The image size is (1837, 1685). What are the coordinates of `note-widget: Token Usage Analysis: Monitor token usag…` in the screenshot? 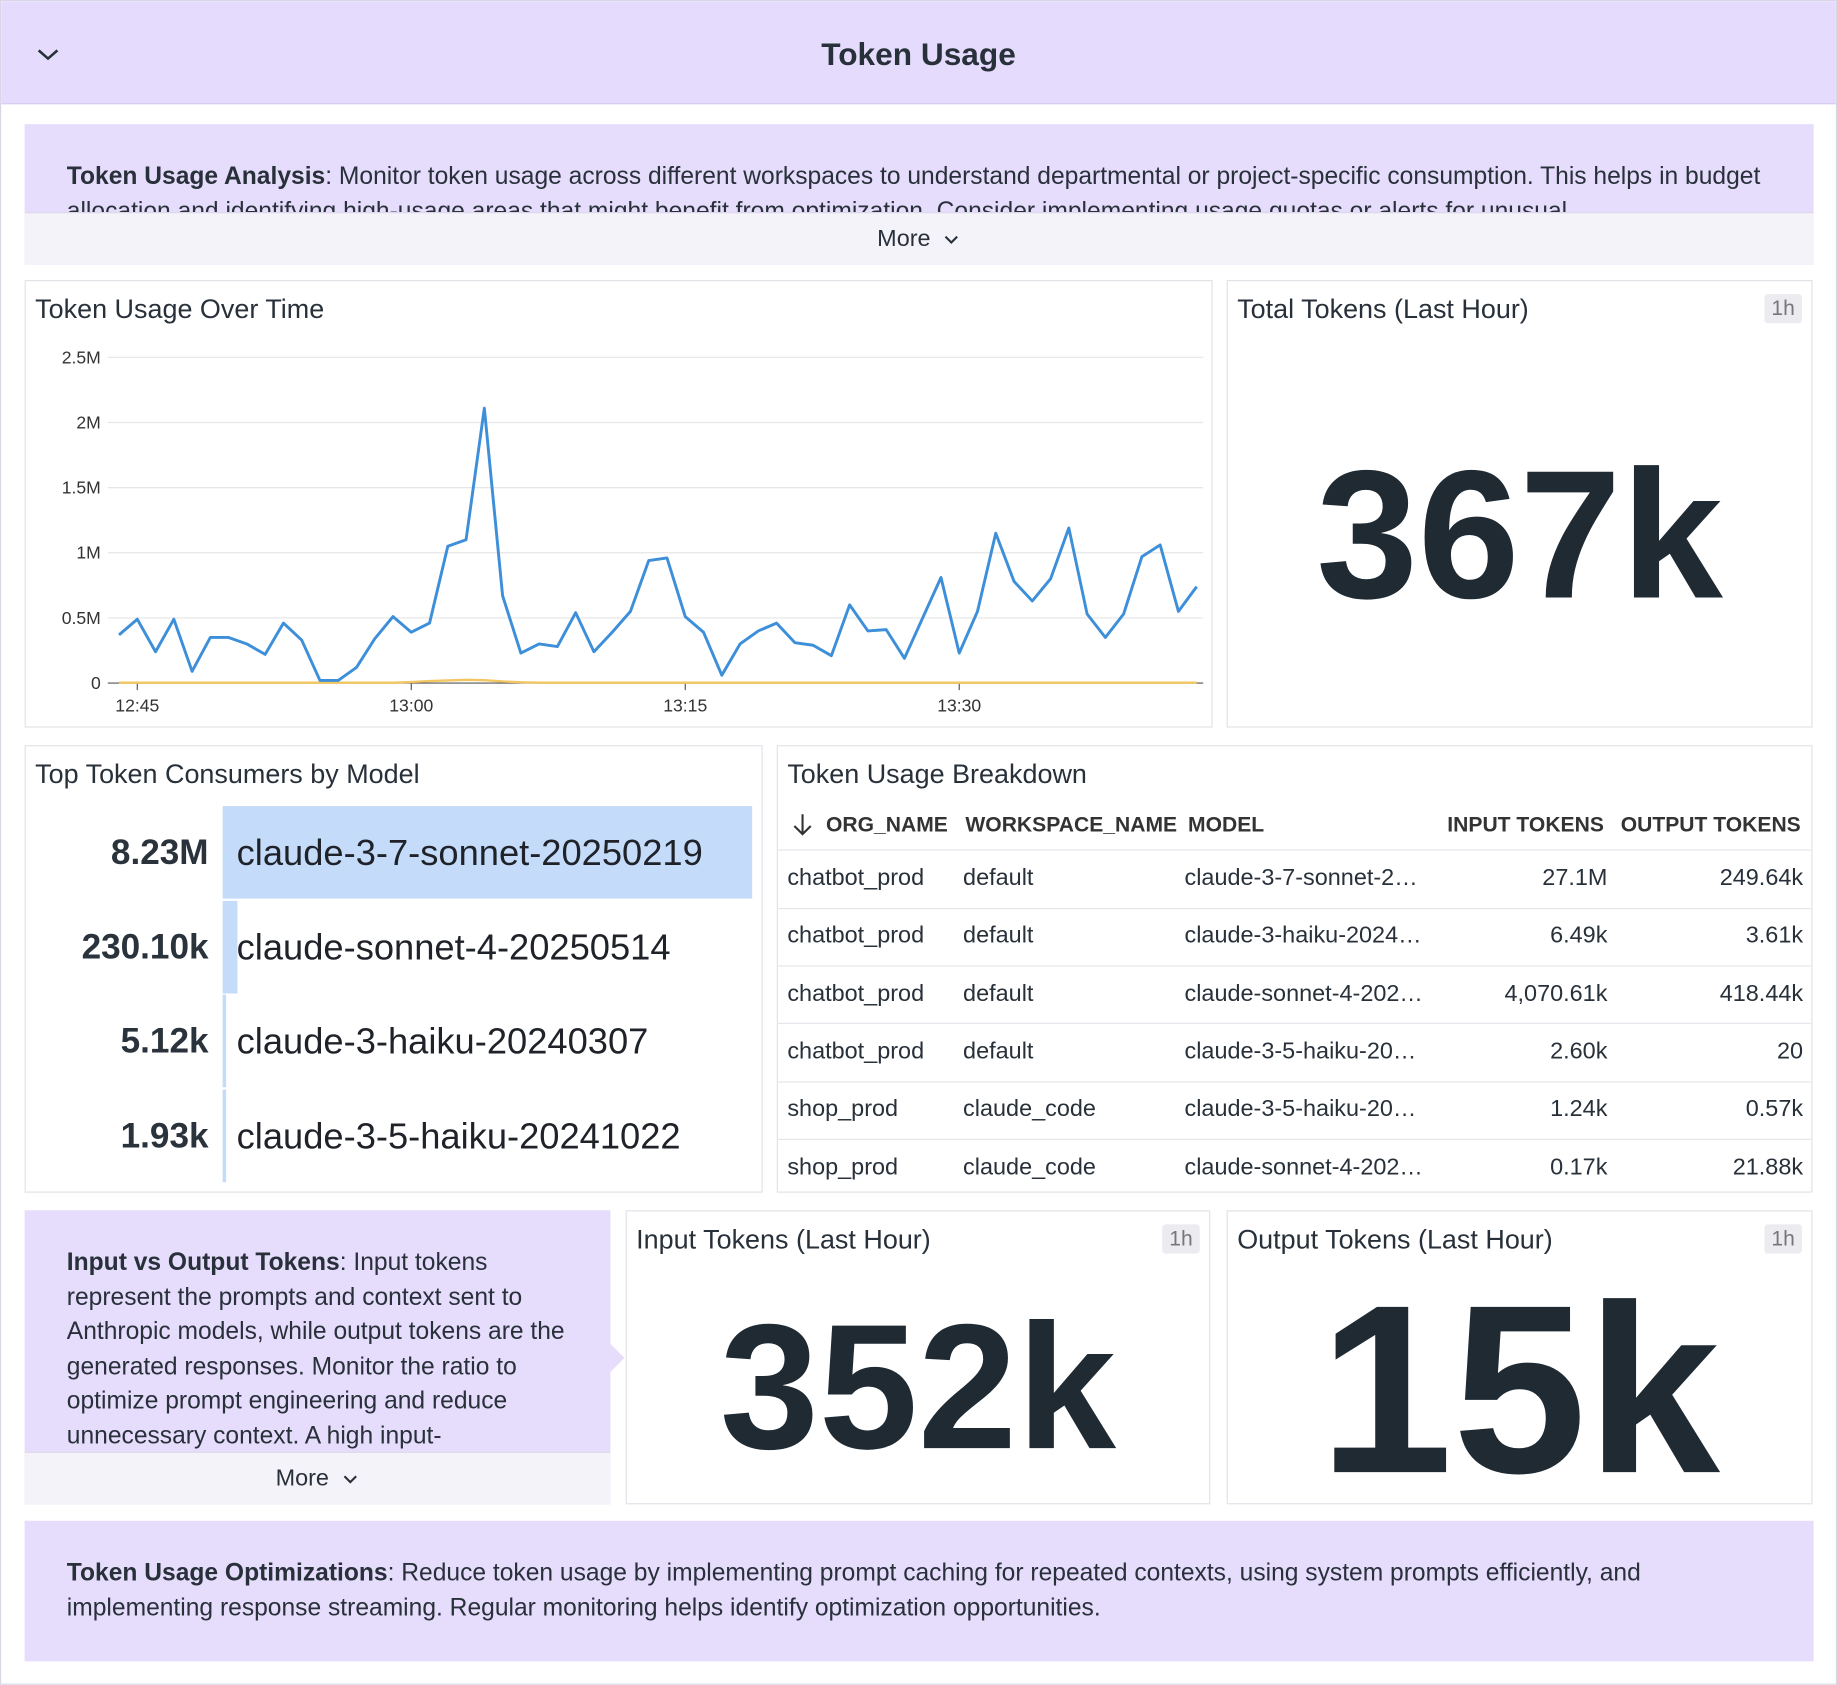 It's located at (919, 194).